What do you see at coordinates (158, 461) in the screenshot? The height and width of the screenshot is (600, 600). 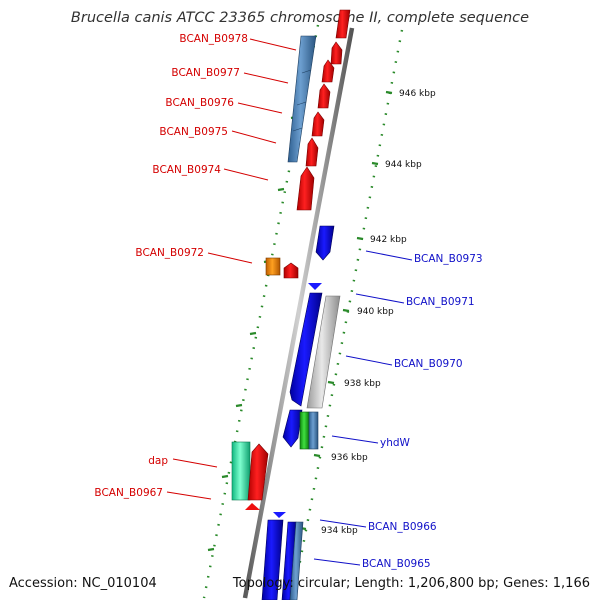 I see `gene-label-dap: dap` at bounding box center [158, 461].